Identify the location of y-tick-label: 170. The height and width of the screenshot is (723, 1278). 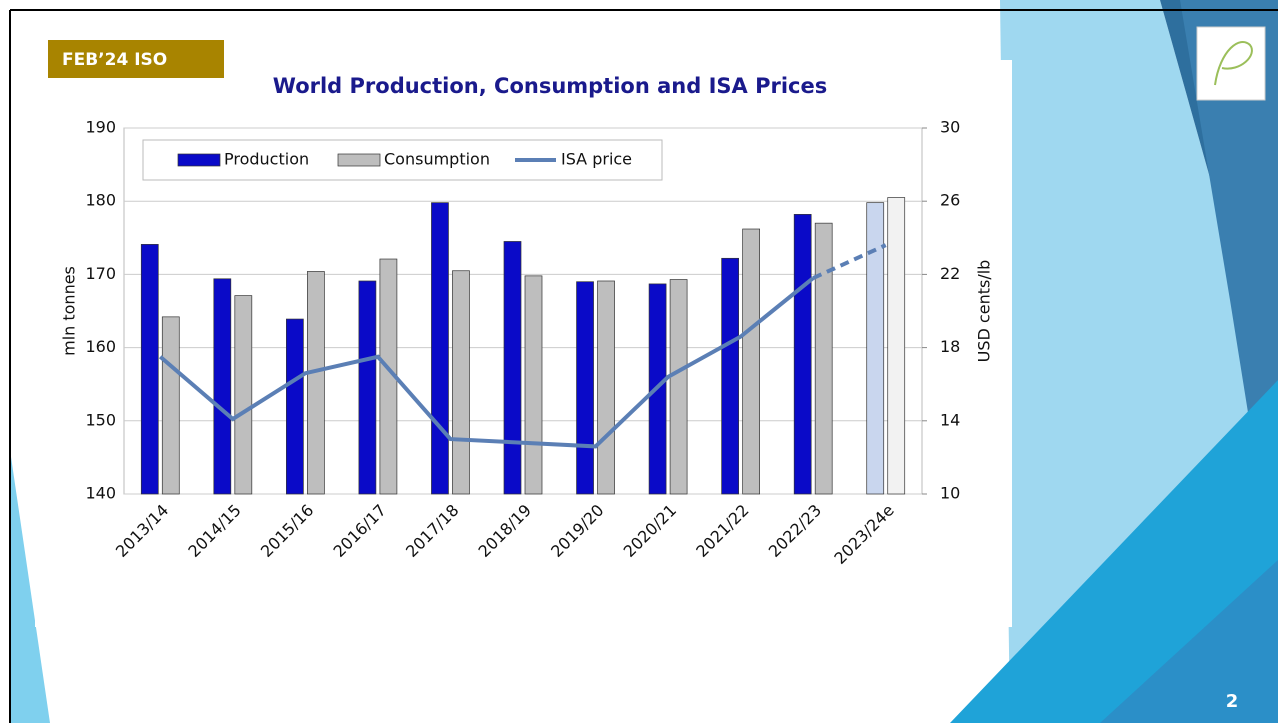
(100, 273).